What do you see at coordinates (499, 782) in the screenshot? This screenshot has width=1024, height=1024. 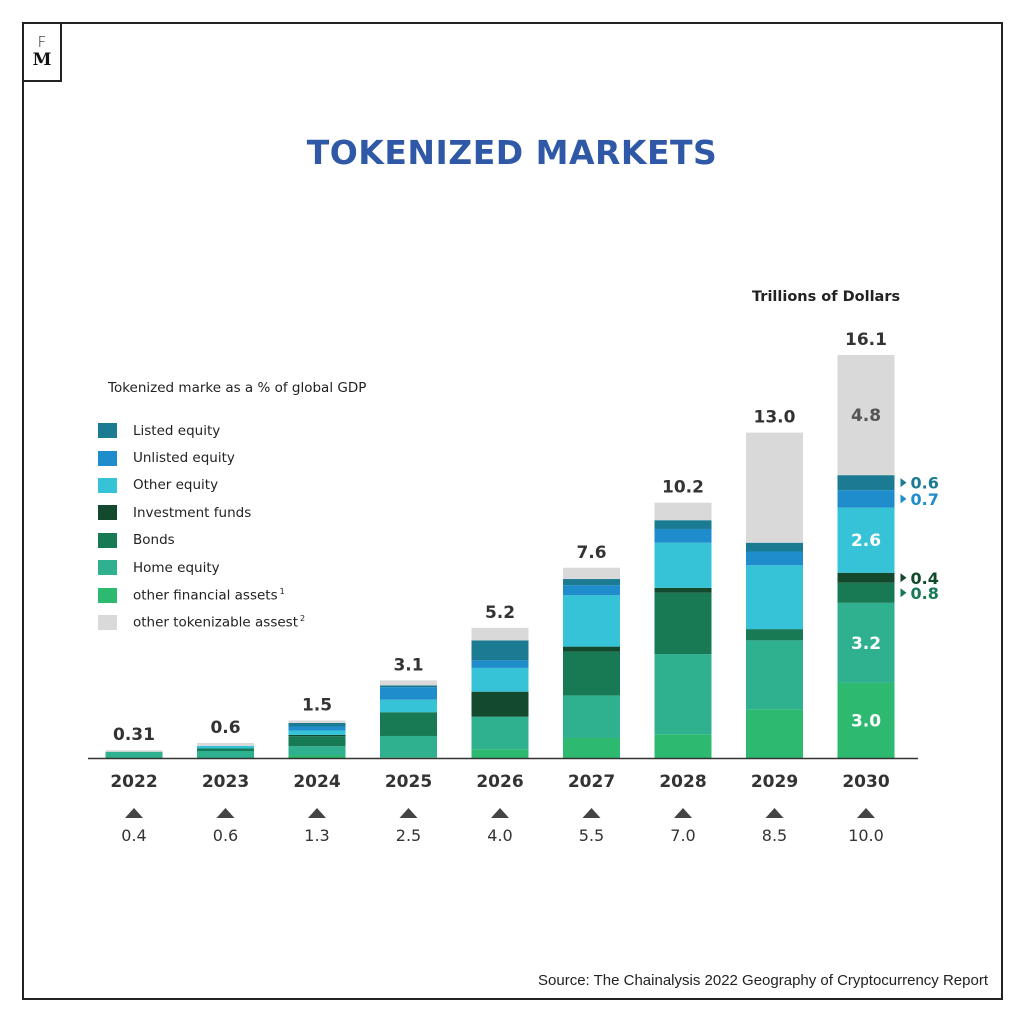 I see `x-tick-label: 2026` at bounding box center [499, 782].